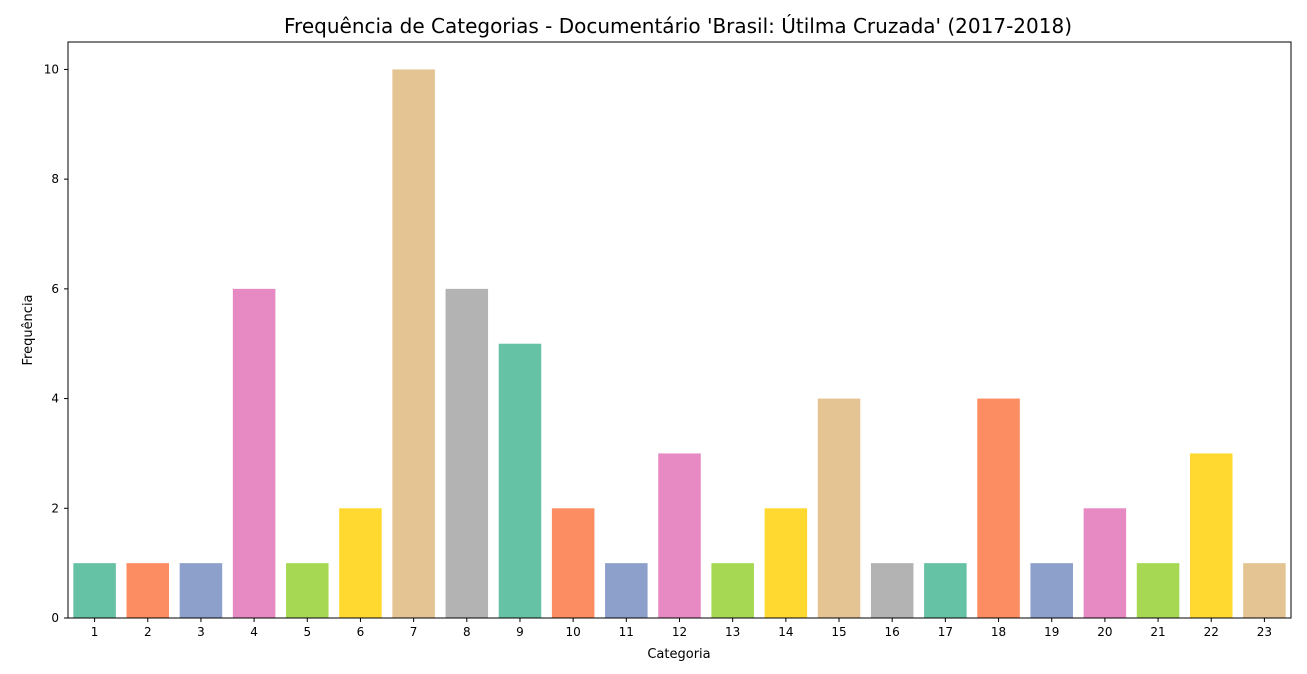  What do you see at coordinates (95, 632) in the screenshot?
I see `x-tick-label: 1` at bounding box center [95, 632].